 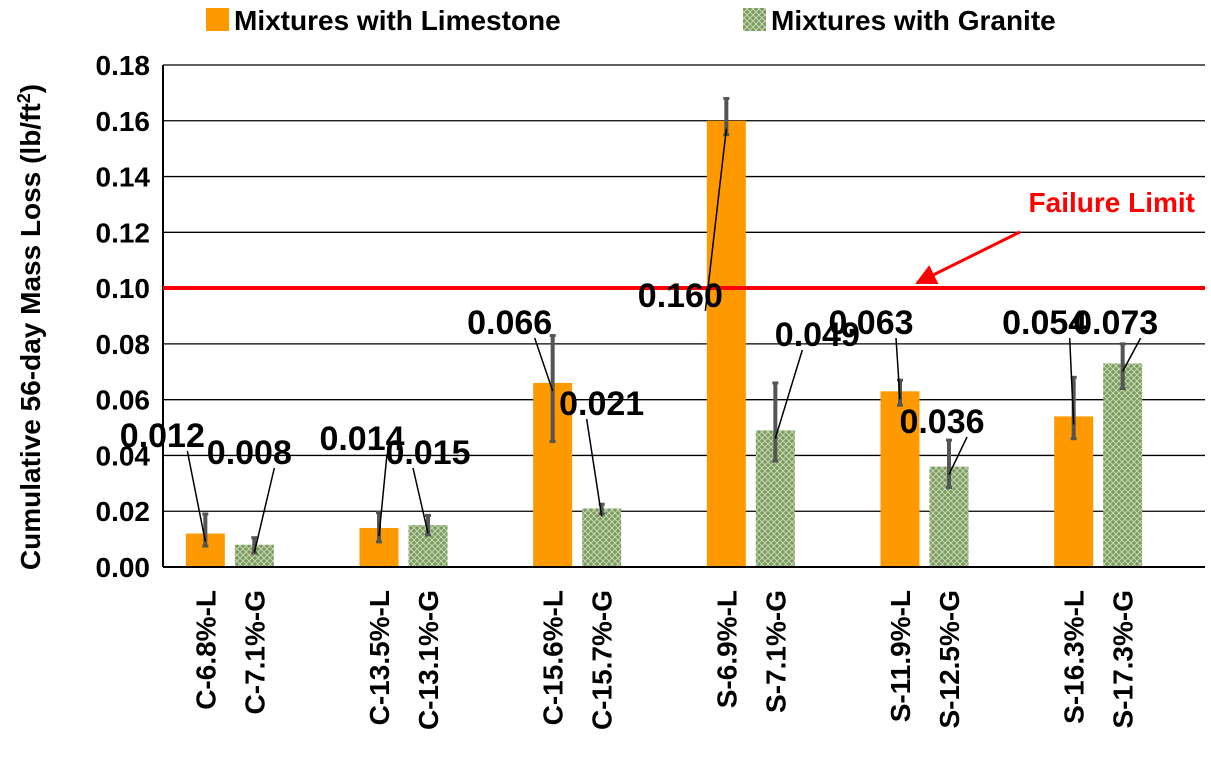 I want to click on data-label: 0.012, so click(x=162, y=436).